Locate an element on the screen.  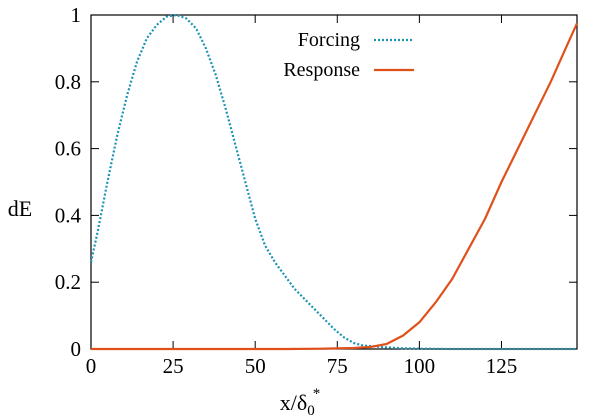
x-axis-label: x/δ0* is located at coordinates (300, 402).